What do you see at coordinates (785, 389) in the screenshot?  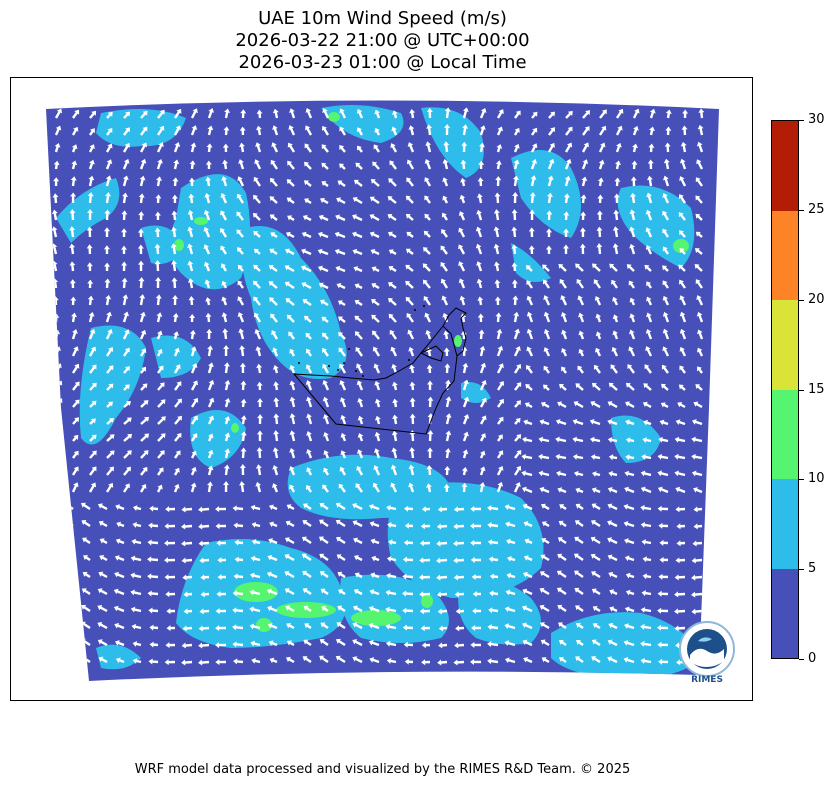 I see `colorbar` at bounding box center [785, 389].